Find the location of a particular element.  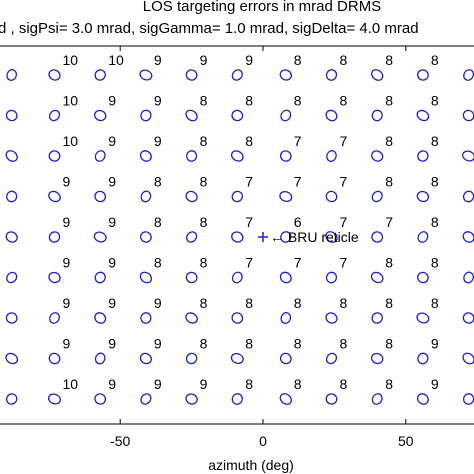

bru-reticle-annotation: ← BRU reticle is located at coordinates (314, 237).